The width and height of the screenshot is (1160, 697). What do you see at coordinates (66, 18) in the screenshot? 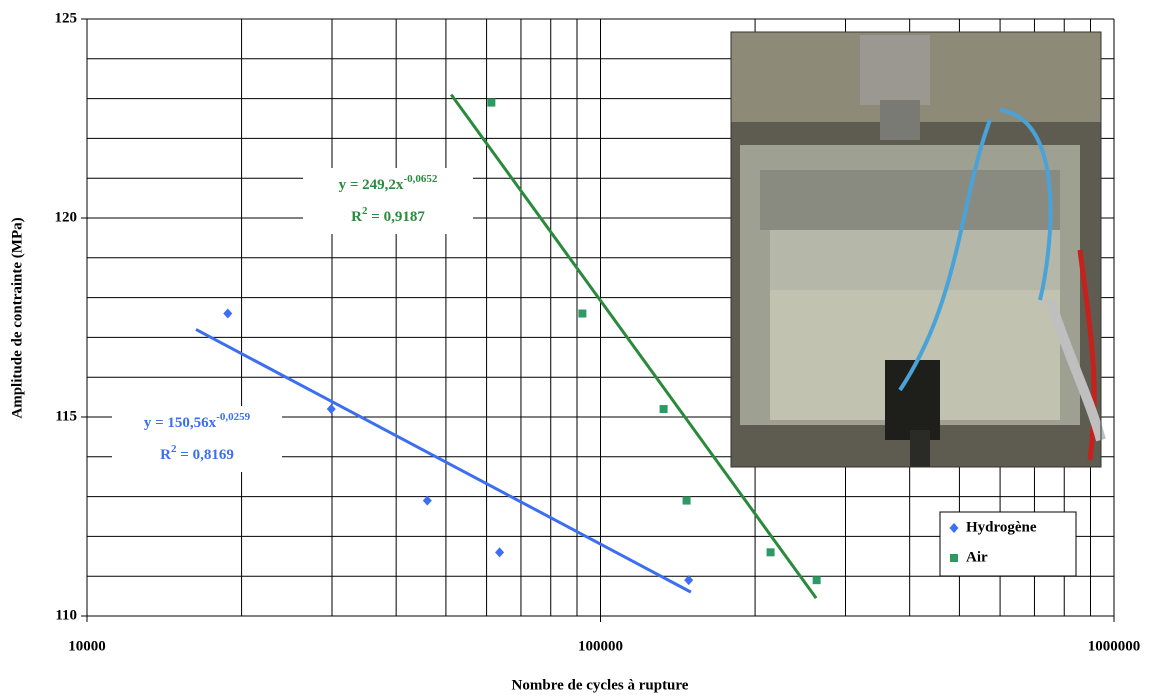
I see `y-tick-label: 125` at bounding box center [66, 18].